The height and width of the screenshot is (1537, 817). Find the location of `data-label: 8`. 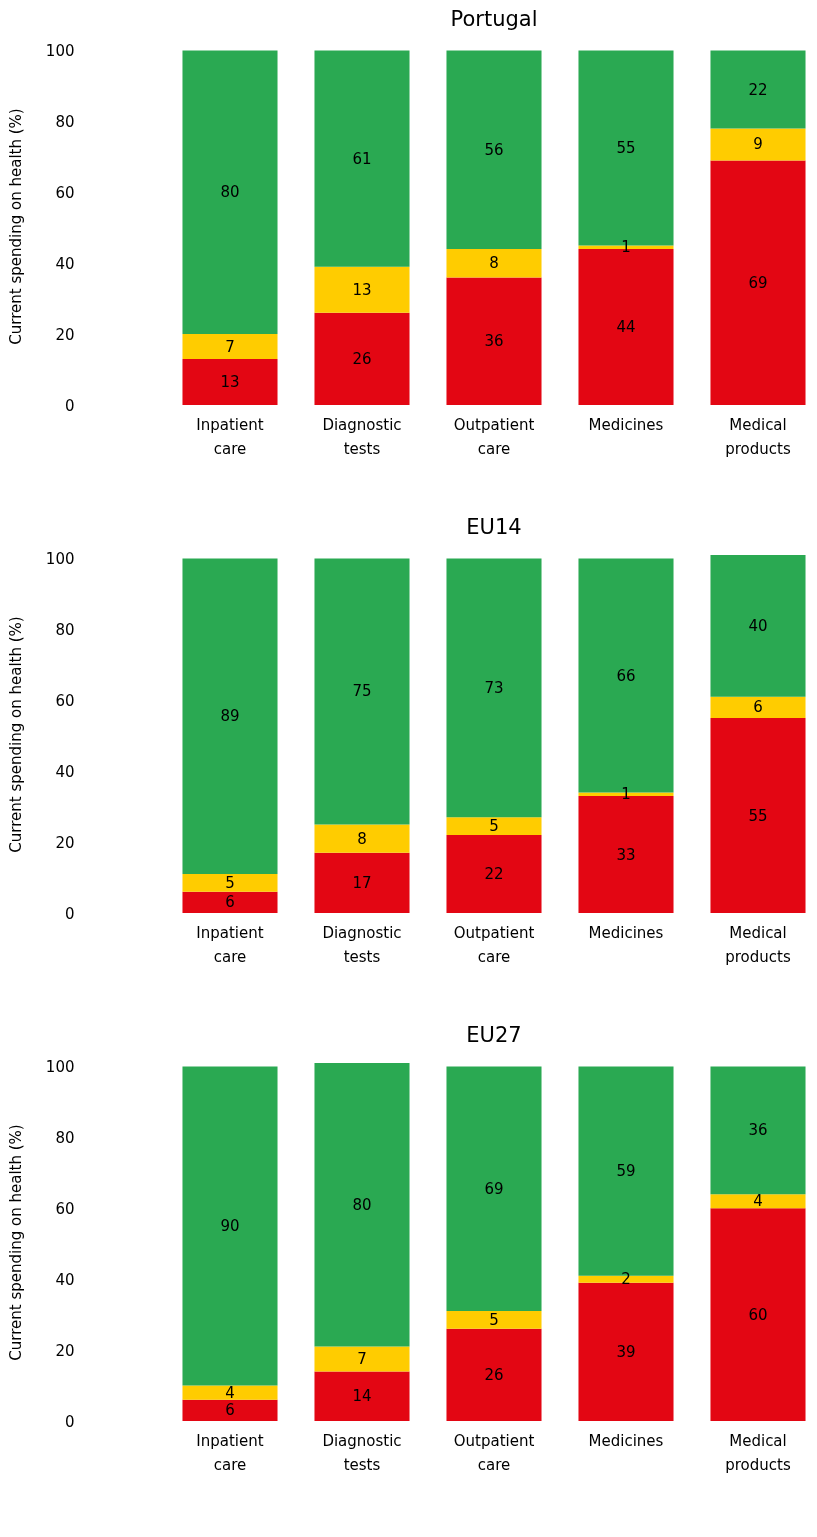

data-label: 8 is located at coordinates (362, 838).